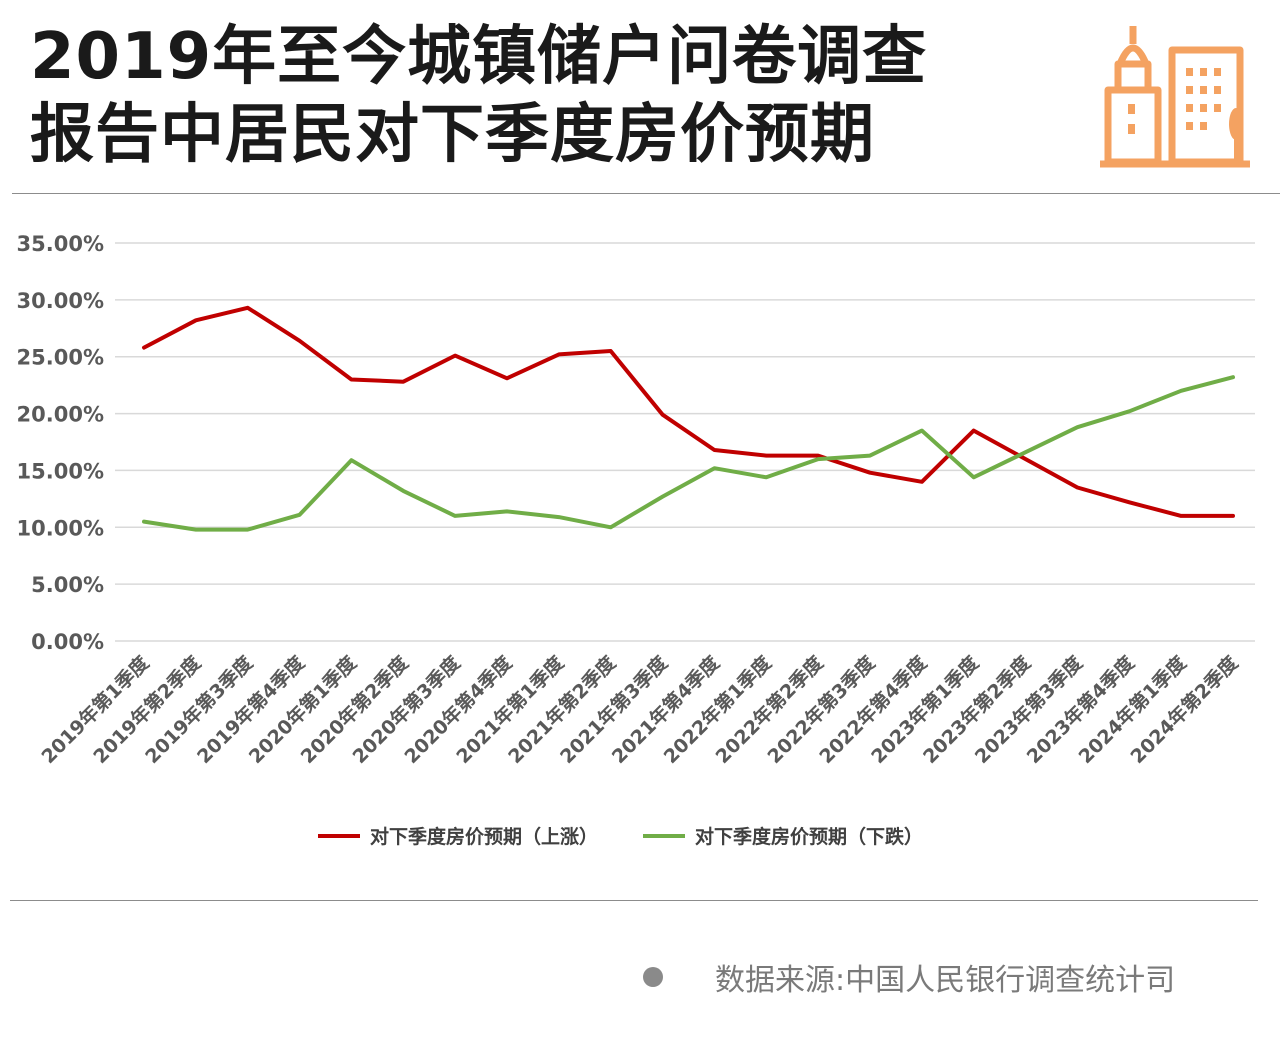 The height and width of the screenshot is (1054, 1280). I want to click on bullet-dot-icon, so click(653, 977).